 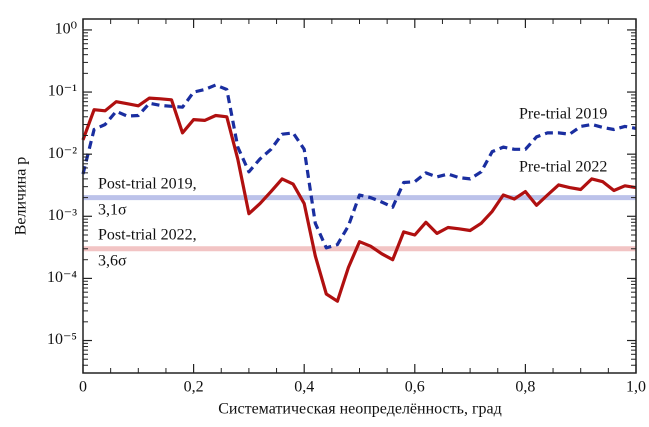 What do you see at coordinates (147, 183) in the screenshot?
I see `reference-label: Post-trial 2019,` at bounding box center [147, 183].